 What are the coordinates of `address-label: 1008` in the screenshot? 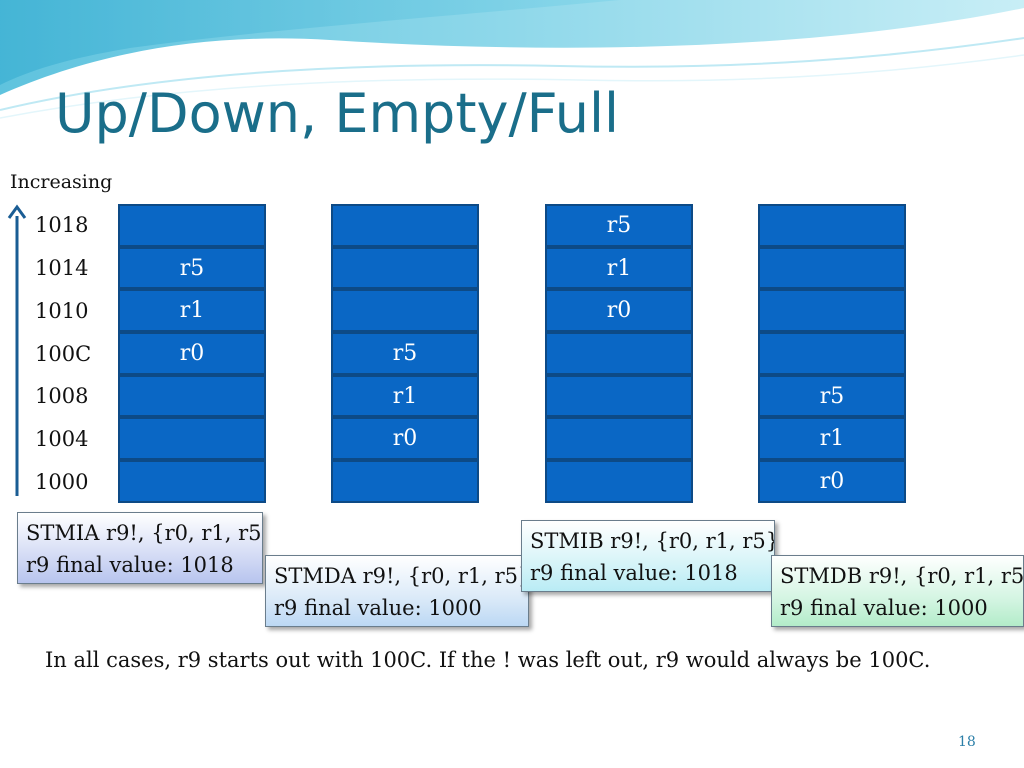 It's located at (62, 396).